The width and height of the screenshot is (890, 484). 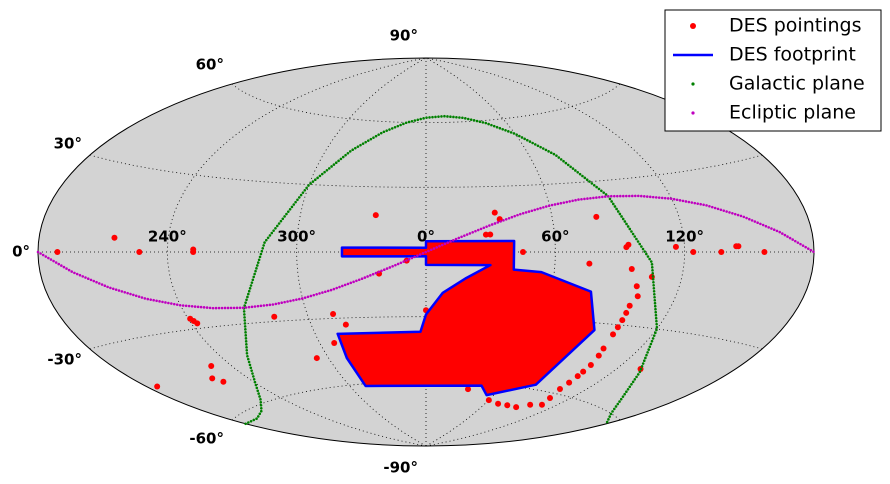 What do you see at coordinates (792, 113) in the screenshot?
I see `legend-label: Ecliptic plane` at bounding box center [792, 113].